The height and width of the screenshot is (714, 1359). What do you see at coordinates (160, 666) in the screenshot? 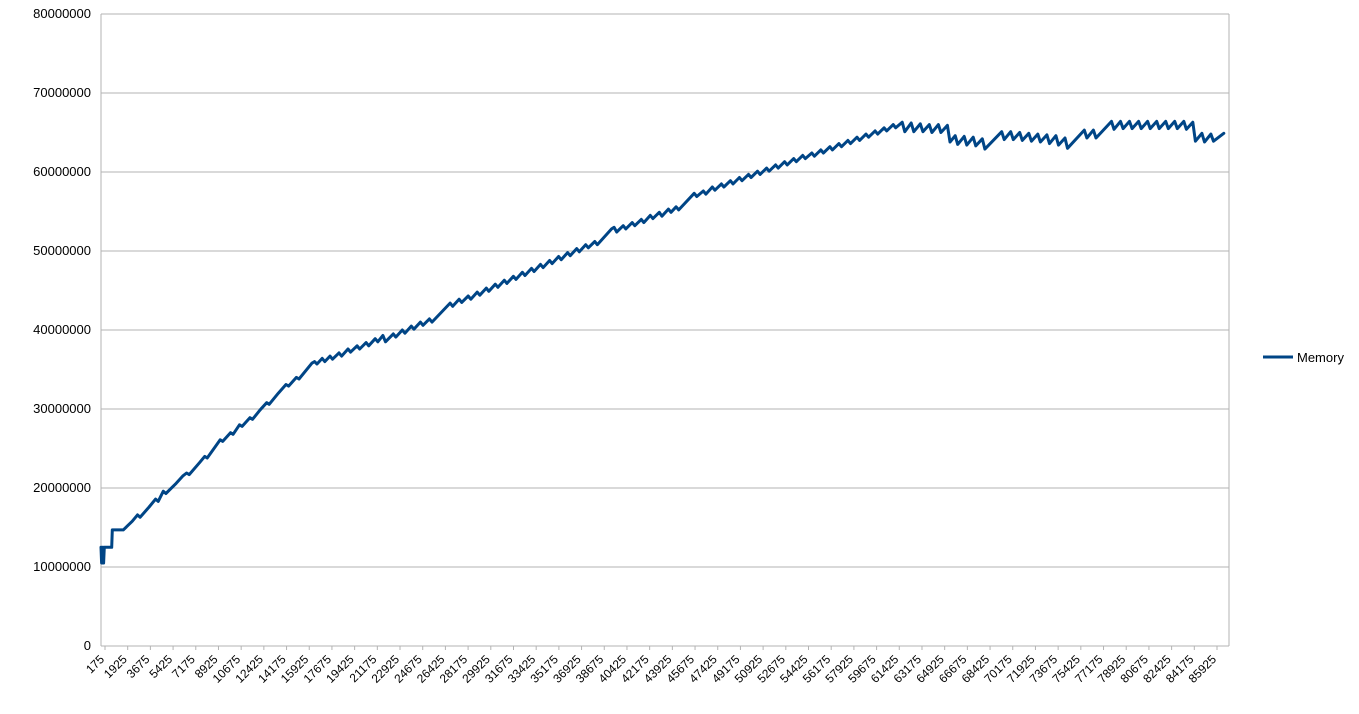
I see `x-tick-label: 5425` at bounding box center [160, 666].